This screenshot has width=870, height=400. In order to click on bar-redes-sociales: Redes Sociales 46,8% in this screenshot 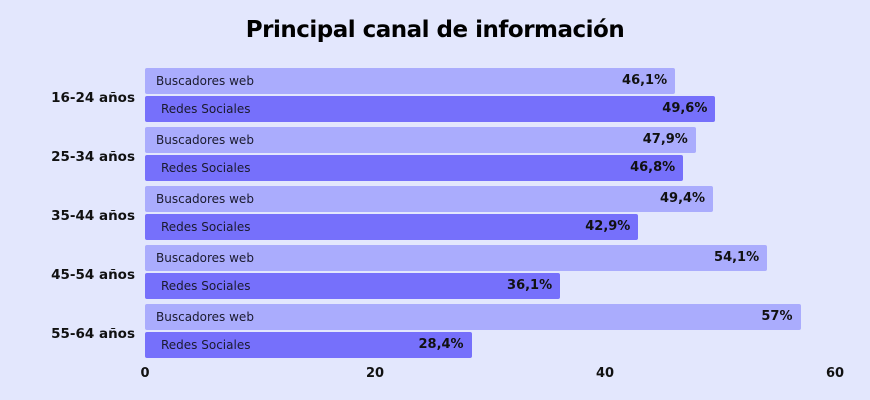, I will do `click(414, 168)`.